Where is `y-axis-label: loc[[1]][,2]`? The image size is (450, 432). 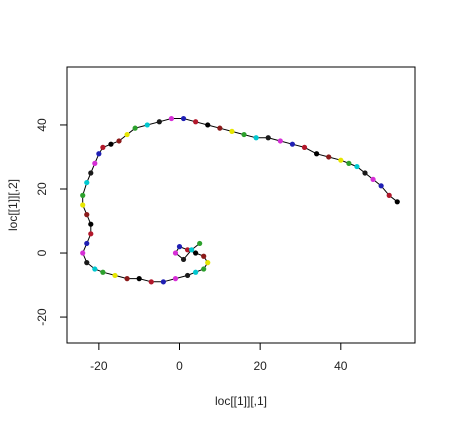 y-axis-label: loc[[1]][,2] is located at coordinates (13, 205).